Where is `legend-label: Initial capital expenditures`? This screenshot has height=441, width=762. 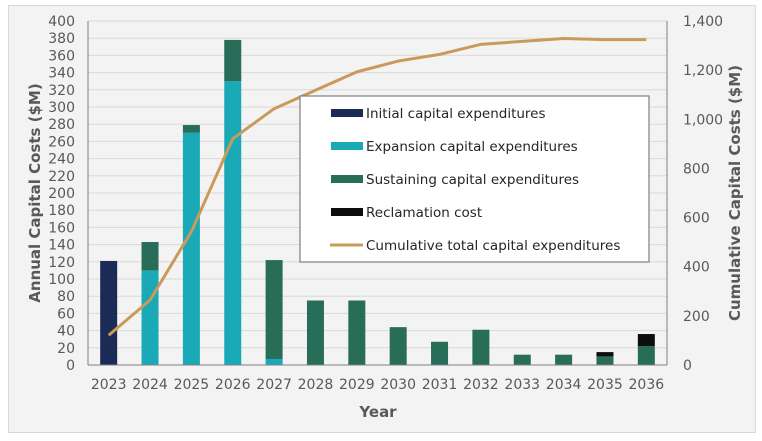
legend-label: Initial capital expenditures is located at coordinates (456, 114).